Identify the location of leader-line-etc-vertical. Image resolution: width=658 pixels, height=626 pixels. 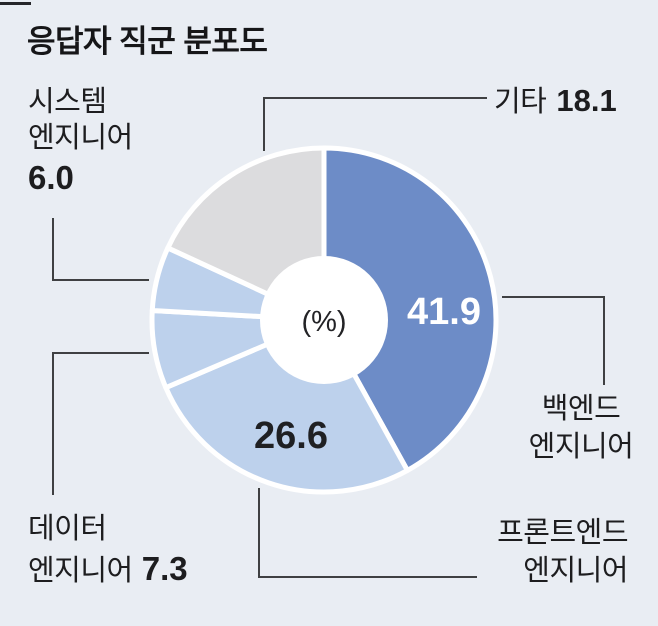
(264, 124).